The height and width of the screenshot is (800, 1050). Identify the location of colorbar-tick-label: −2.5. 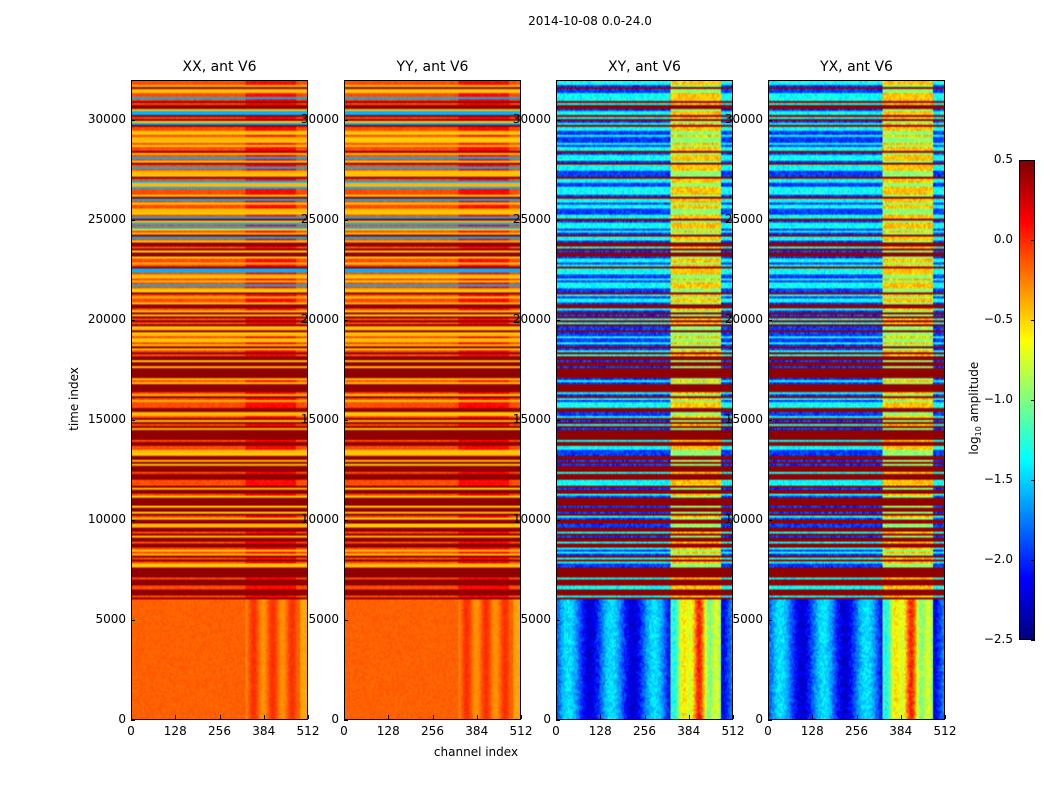
(998, 639).